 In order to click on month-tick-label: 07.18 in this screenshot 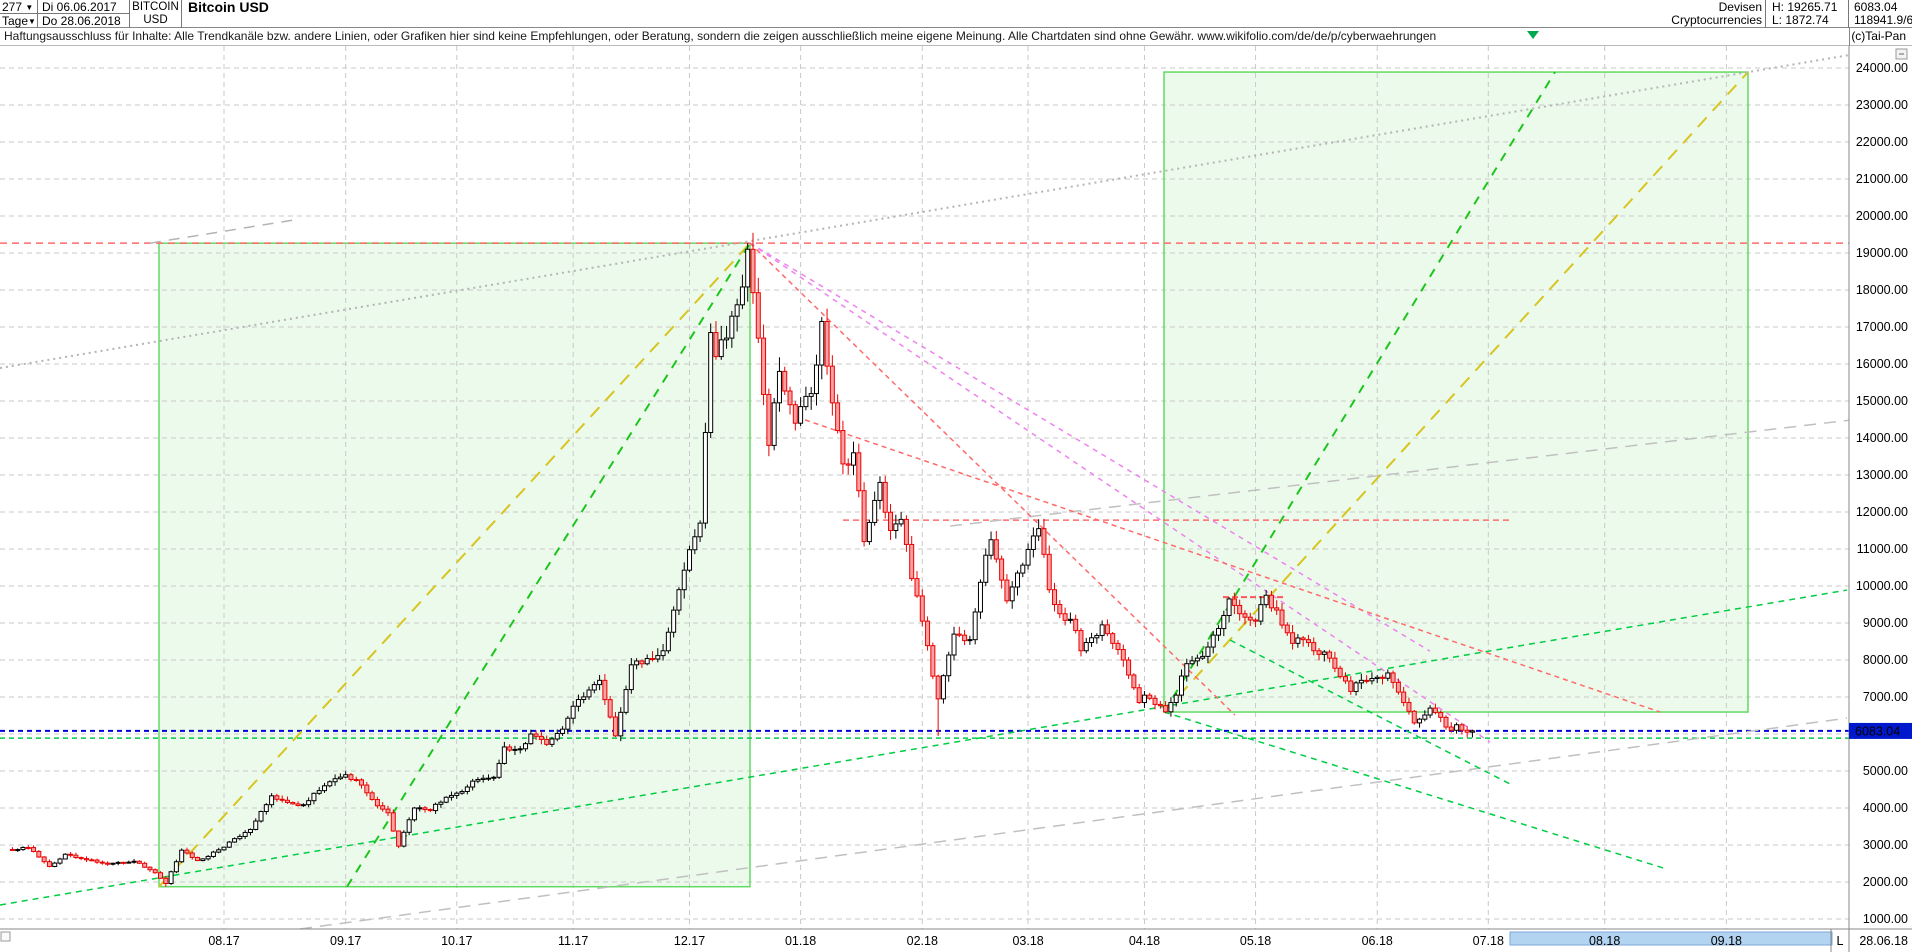, I will do `click(1488, 941)`.